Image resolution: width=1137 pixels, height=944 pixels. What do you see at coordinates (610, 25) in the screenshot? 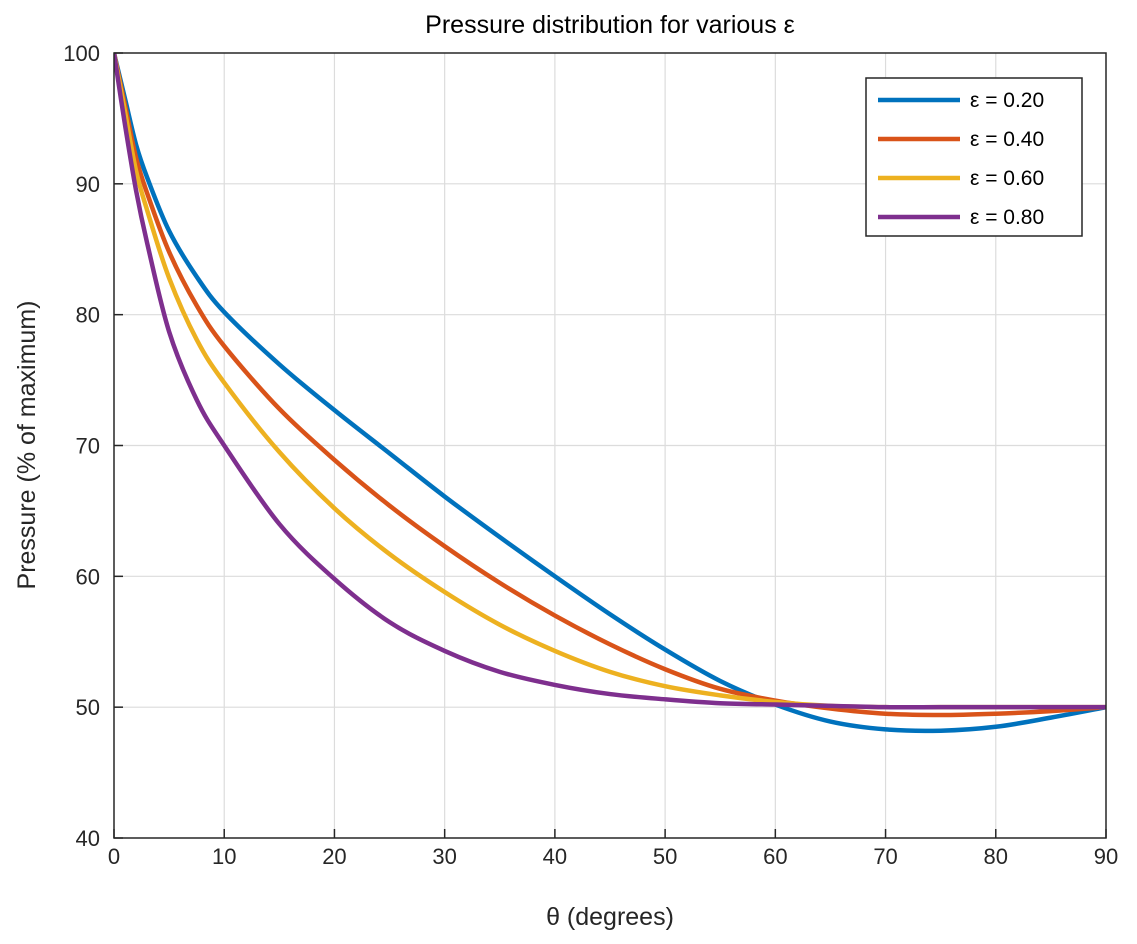
I see `chart-title: Pressure distribution for various ε` at bounding box center [610, 25].